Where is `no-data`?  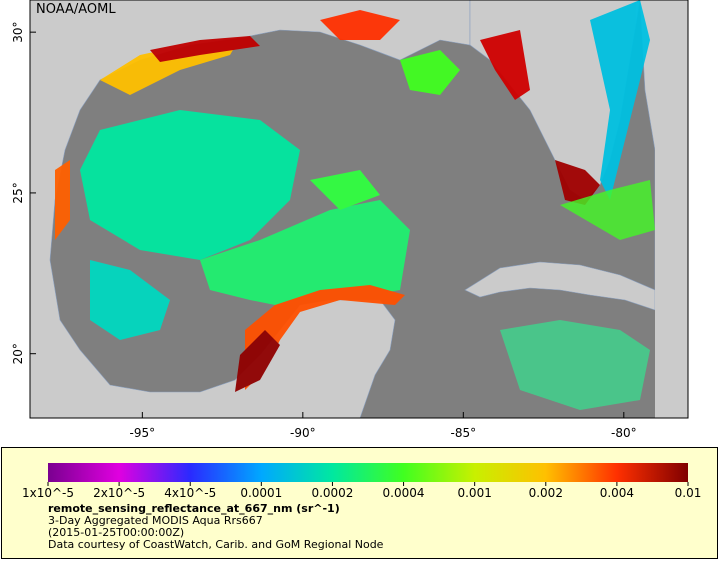 no-data is located at coordinates (671, 209).